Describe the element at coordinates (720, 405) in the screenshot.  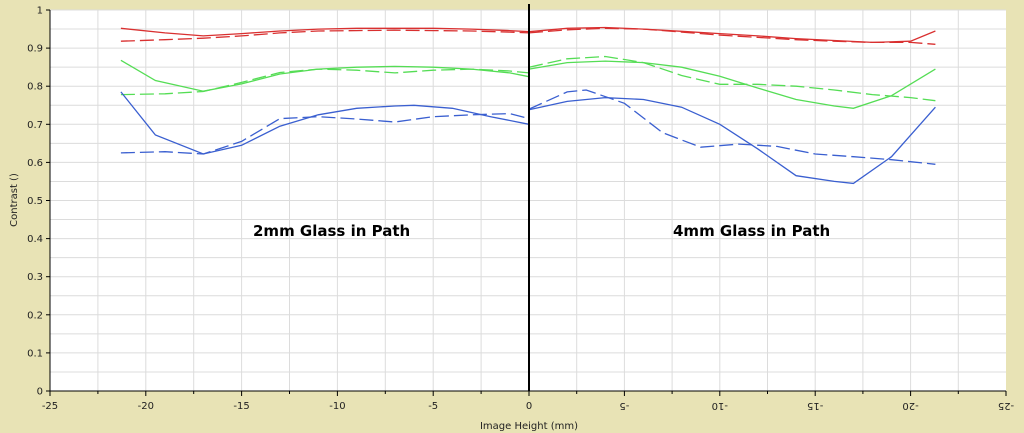
I see `x-tick-label-flipped: -10` at that location.